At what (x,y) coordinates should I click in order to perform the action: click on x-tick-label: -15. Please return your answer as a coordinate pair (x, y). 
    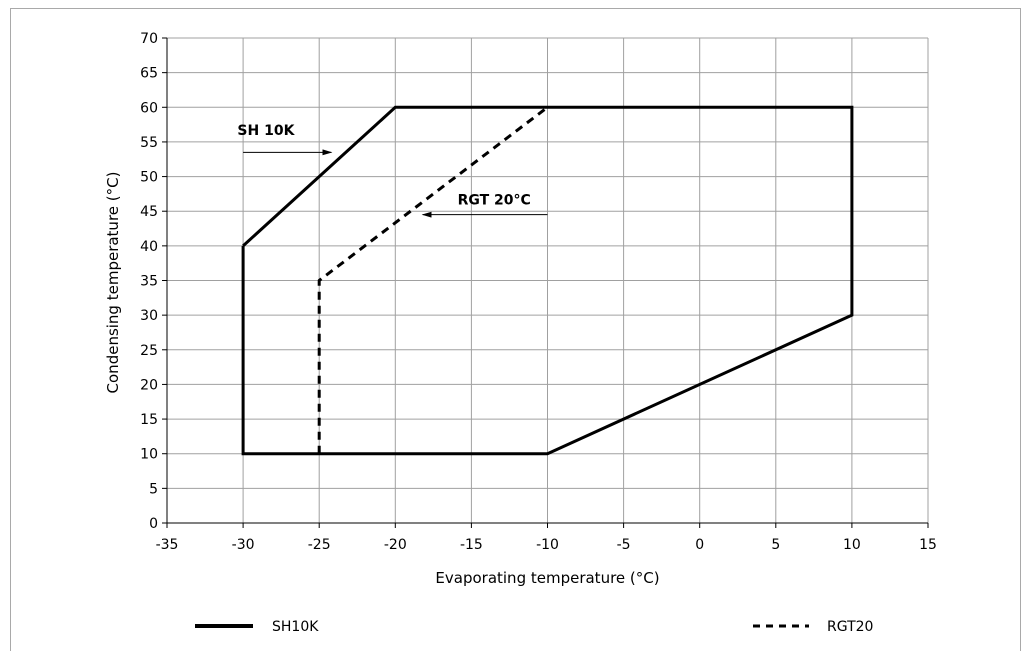
    Looking at the image, I should click on (471, 545).